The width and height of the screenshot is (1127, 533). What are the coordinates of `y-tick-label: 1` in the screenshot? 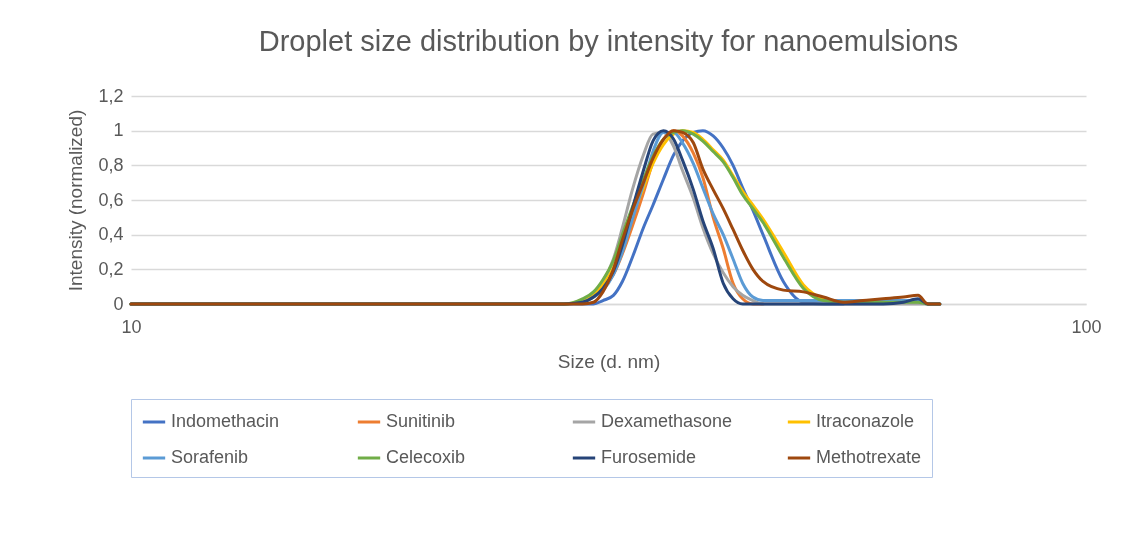 It's located at (118, 130).